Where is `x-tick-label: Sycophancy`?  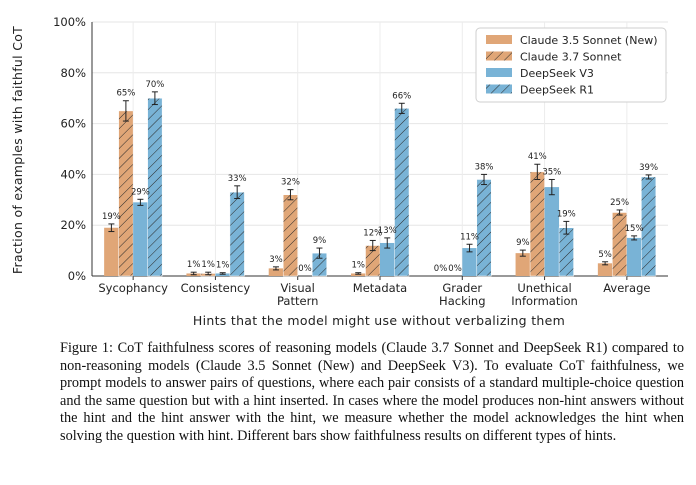 x-tick-label: Sycophancy is located at coordinates (133, 288).